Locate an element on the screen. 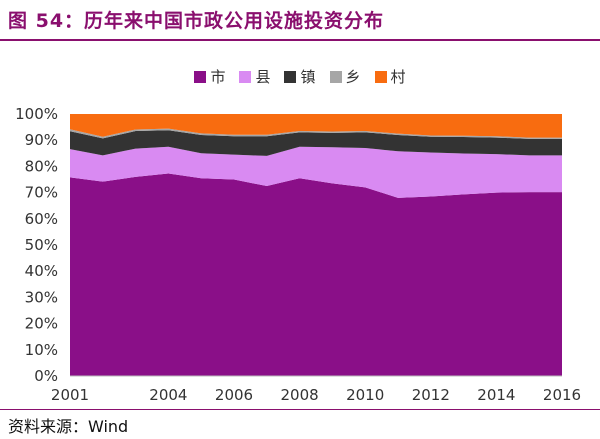  legend-item: 乡 is located at coordinates (345, 76).